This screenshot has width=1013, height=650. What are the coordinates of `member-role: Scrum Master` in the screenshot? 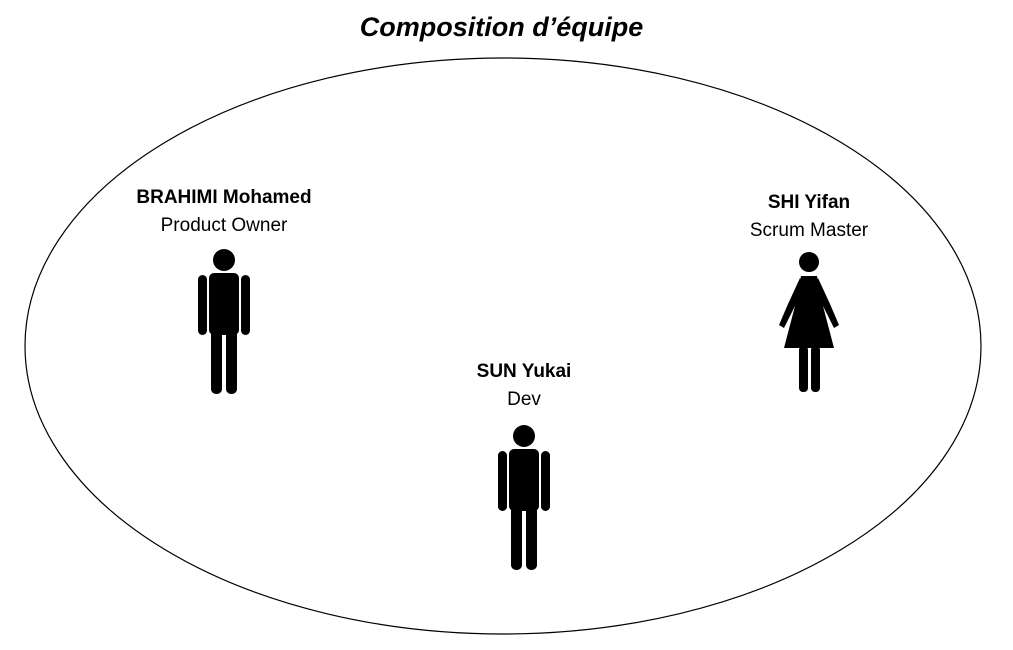 It's located at (809, 230).